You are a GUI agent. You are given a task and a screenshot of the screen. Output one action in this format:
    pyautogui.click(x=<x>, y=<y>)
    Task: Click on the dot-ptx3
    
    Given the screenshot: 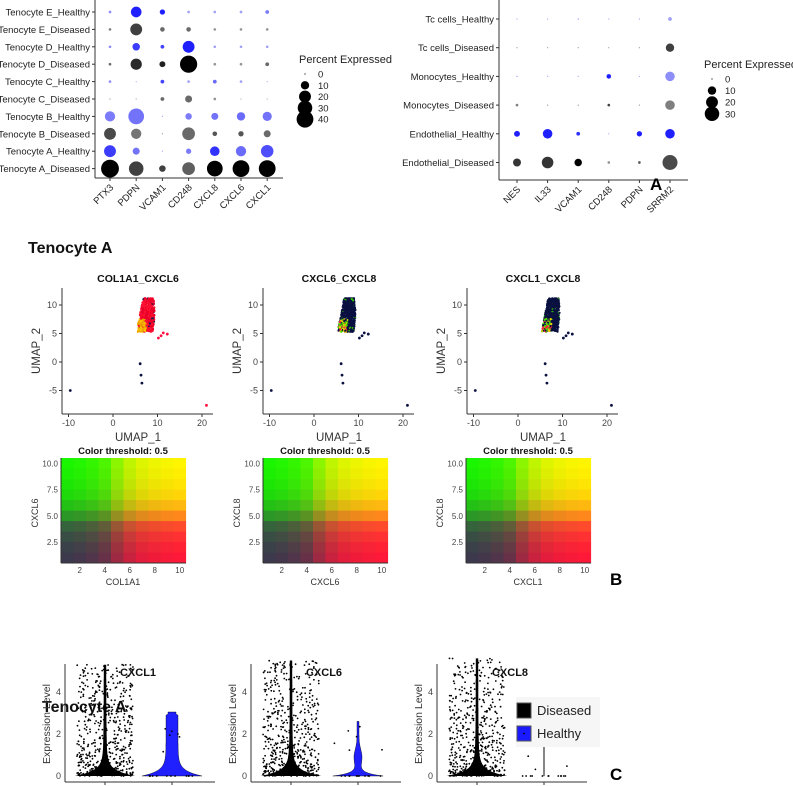 What is the action you would take?
    pyautogui.click(x=110, y=133)
    